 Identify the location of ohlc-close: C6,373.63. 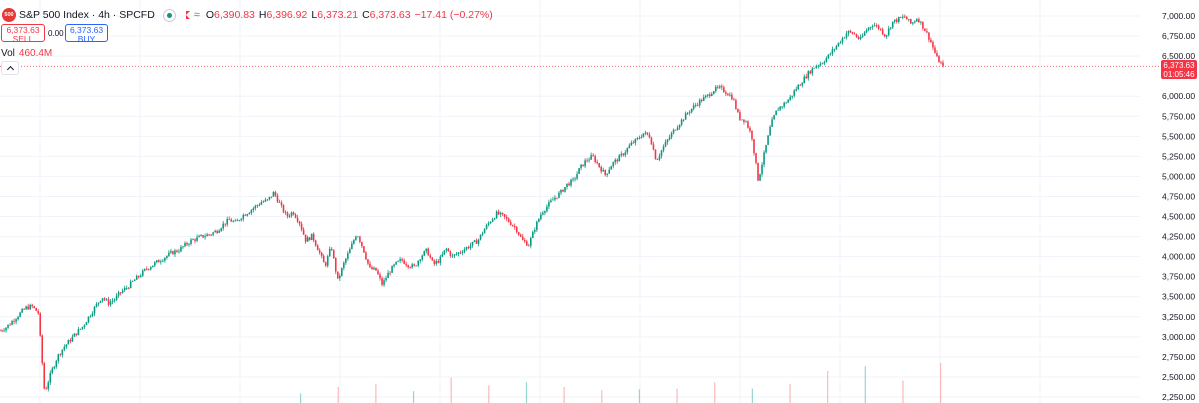
(386, 15).